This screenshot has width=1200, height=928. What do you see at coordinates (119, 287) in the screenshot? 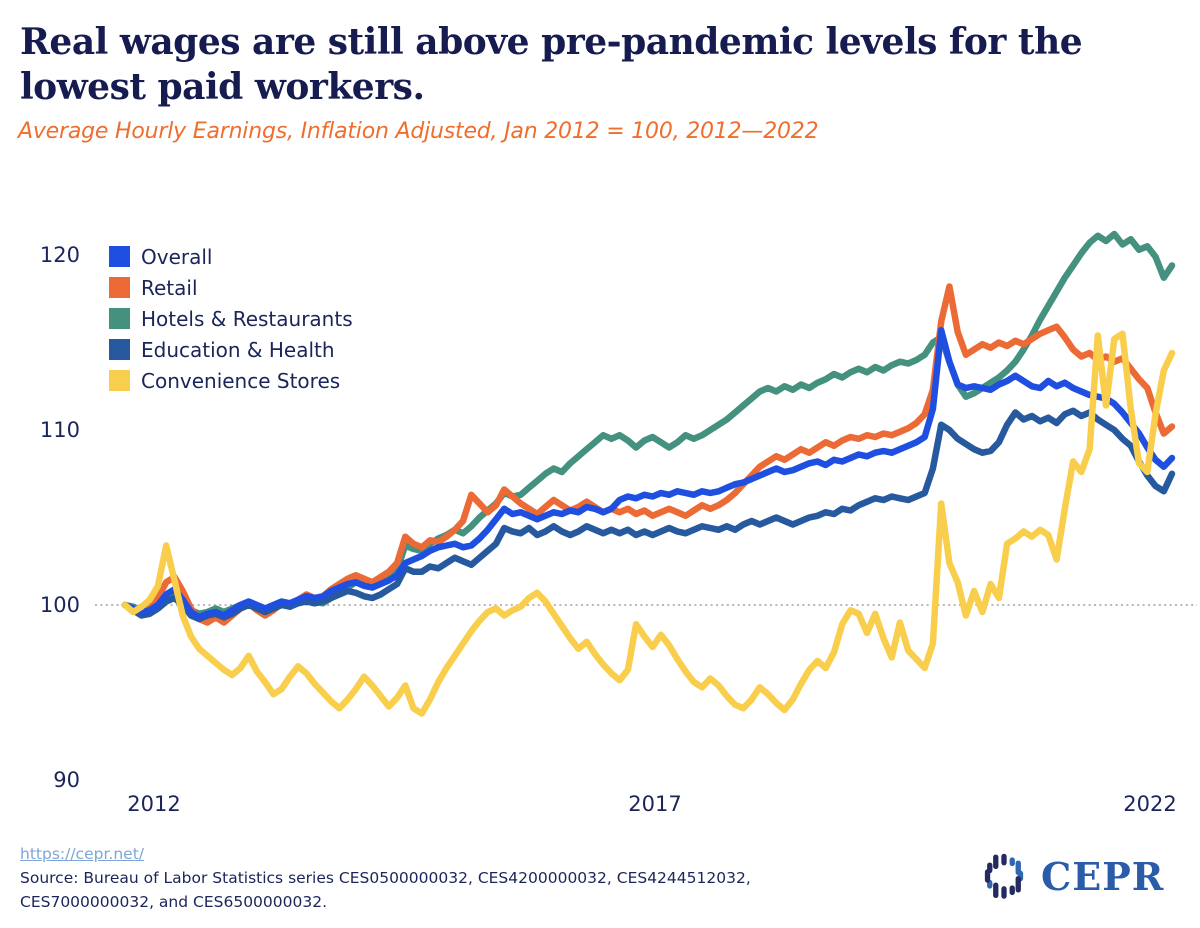
I see `legend-swatch-retail` at bounding box center [119, 287].